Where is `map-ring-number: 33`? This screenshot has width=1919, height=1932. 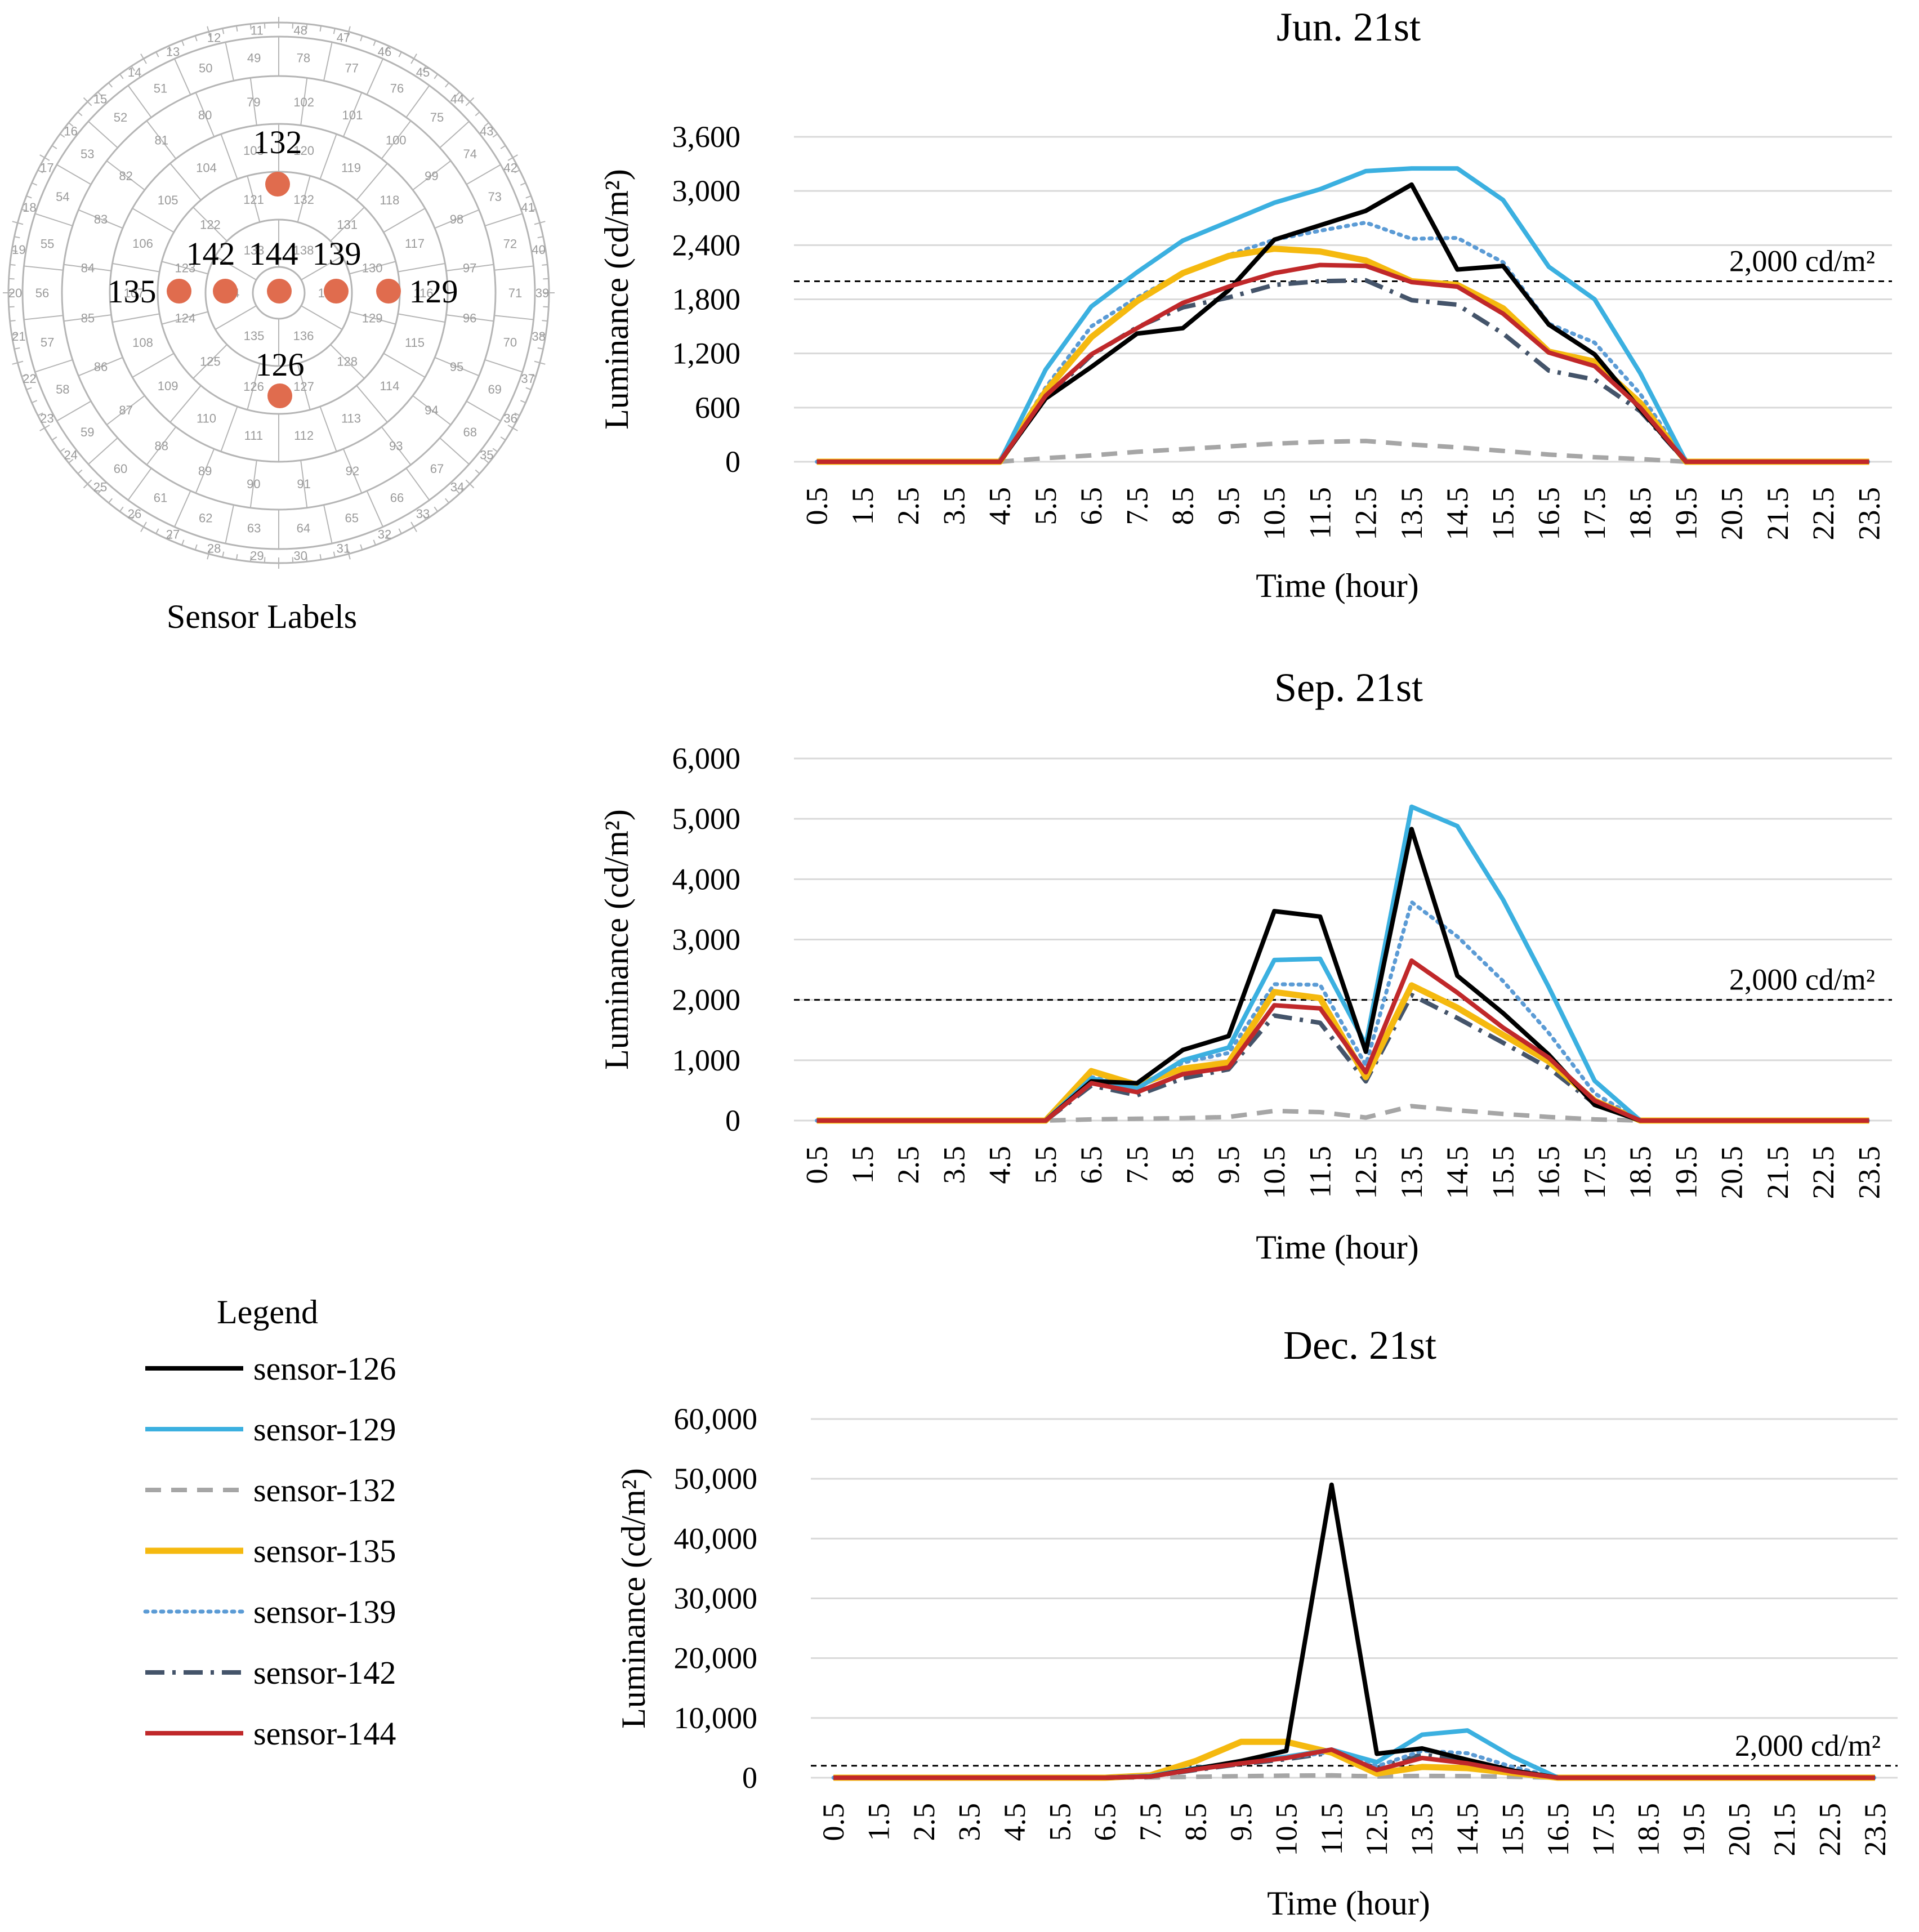
map-ring-number: 33 is located at coordinates (423, 514).